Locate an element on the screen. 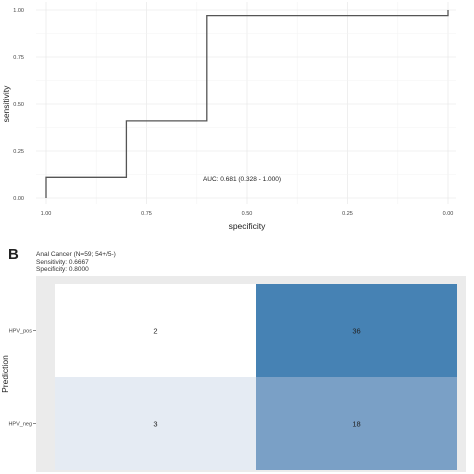 The width and height of the screenshot is (474, 474). roc-xlabel: specificity is located at coordinates (248, 226).